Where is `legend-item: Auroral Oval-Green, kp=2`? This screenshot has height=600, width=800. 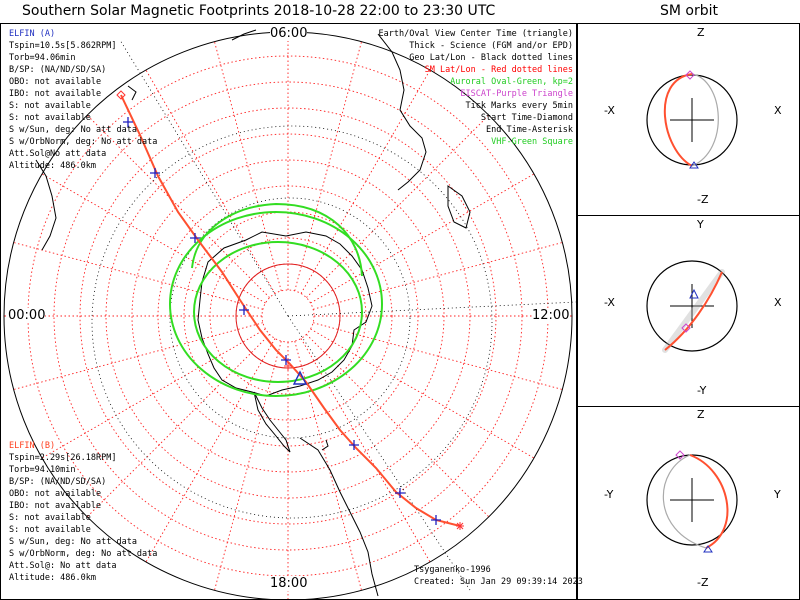 legend-item: Auroral Oval-Green, kp=2 is located at coordinates (511, 82).